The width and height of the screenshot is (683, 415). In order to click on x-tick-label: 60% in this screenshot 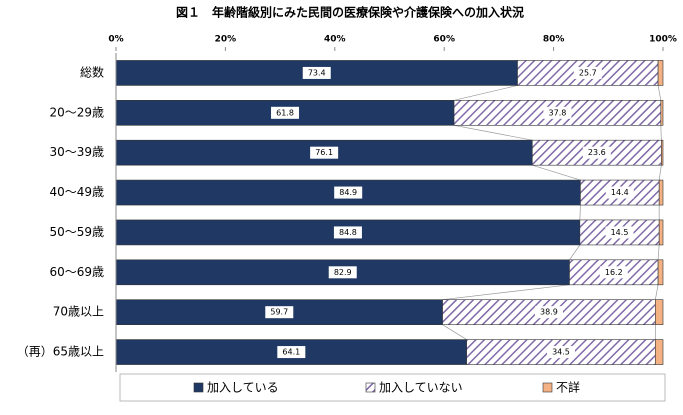, I will do `click(444, 40)`.